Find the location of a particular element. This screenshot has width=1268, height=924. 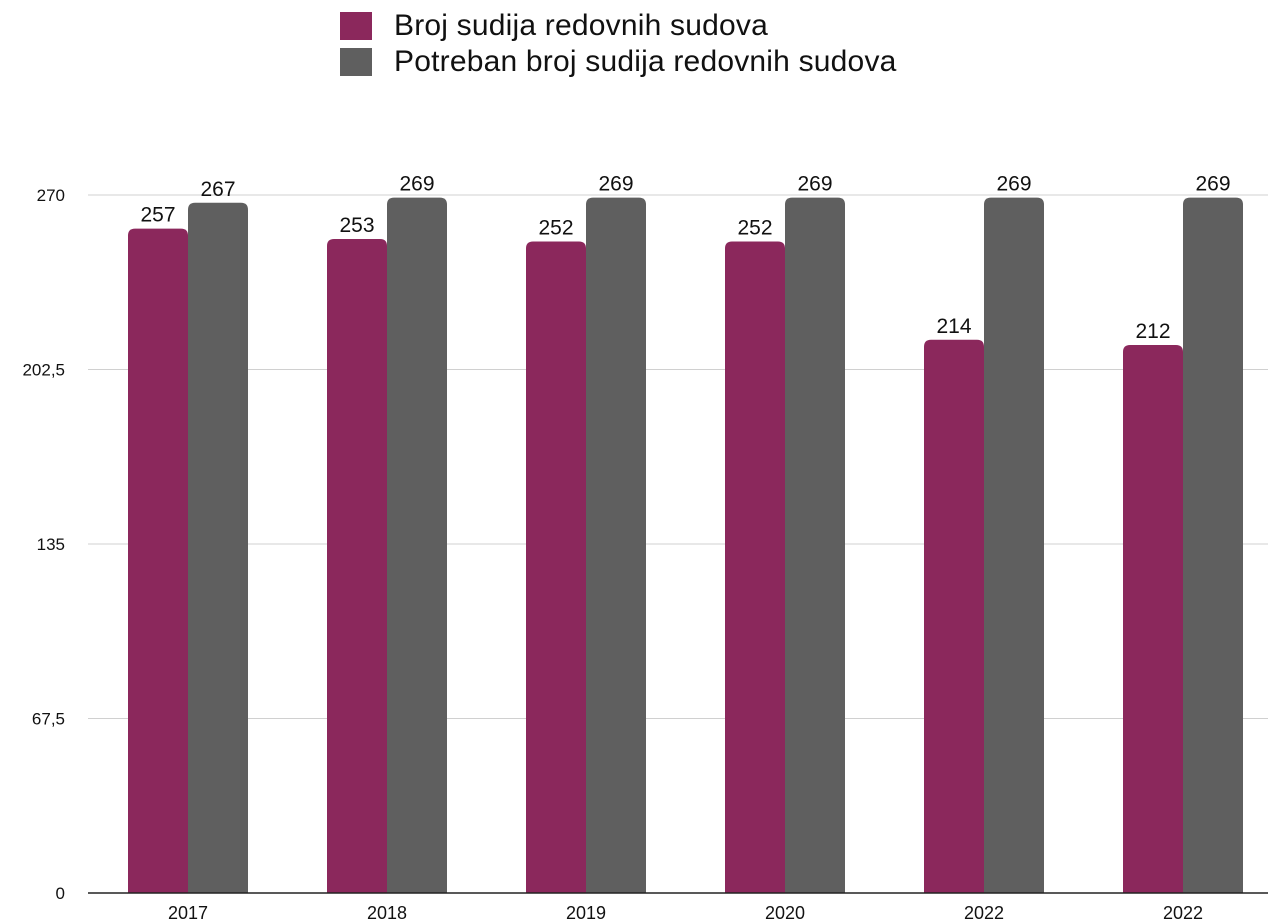

legend-label-series-2: Potreban broj sudija redovnih sudova is located at coordinates (645, 61).